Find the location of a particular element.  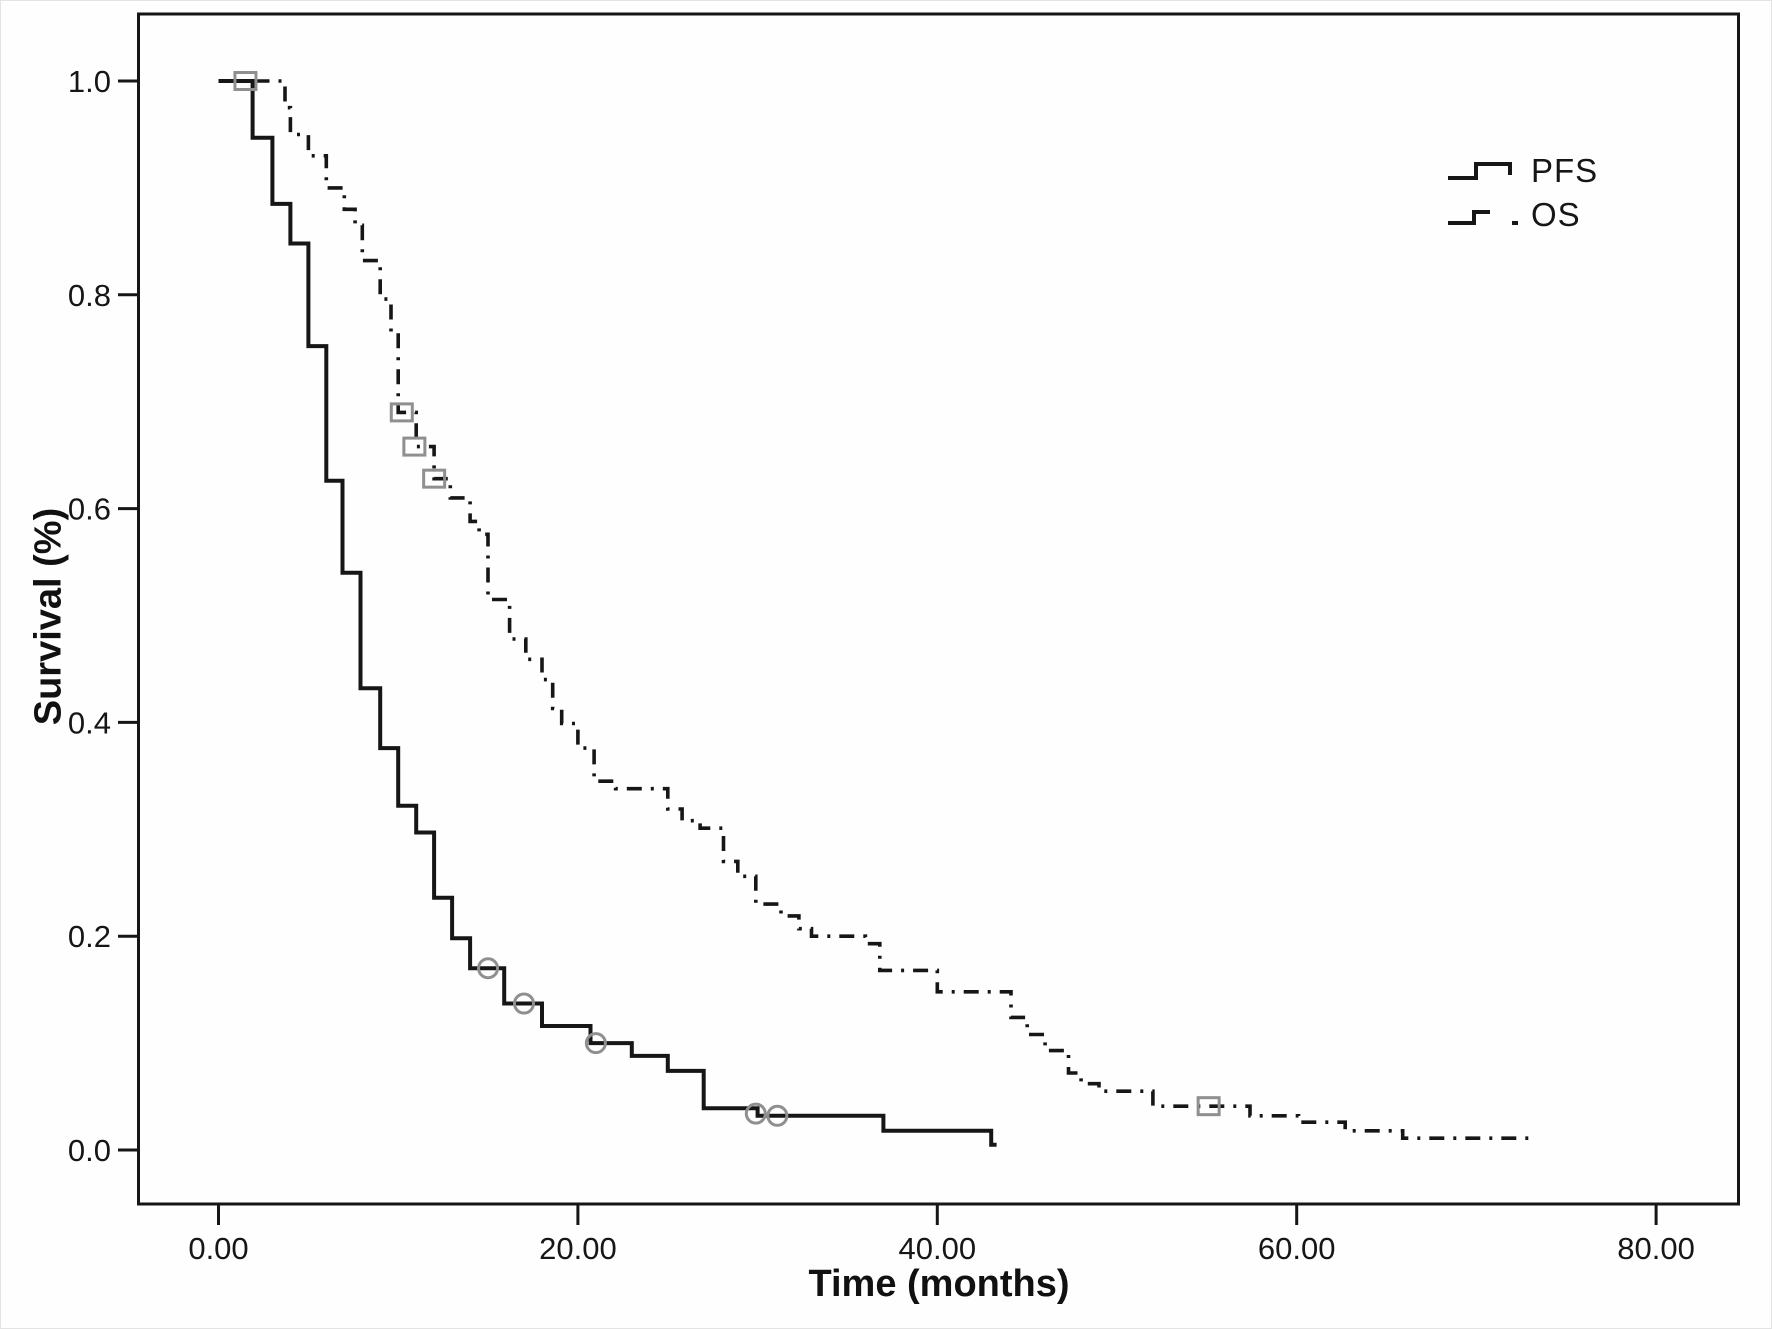

legend-label-pfs: PFS is located at coordinates (1565, 170).